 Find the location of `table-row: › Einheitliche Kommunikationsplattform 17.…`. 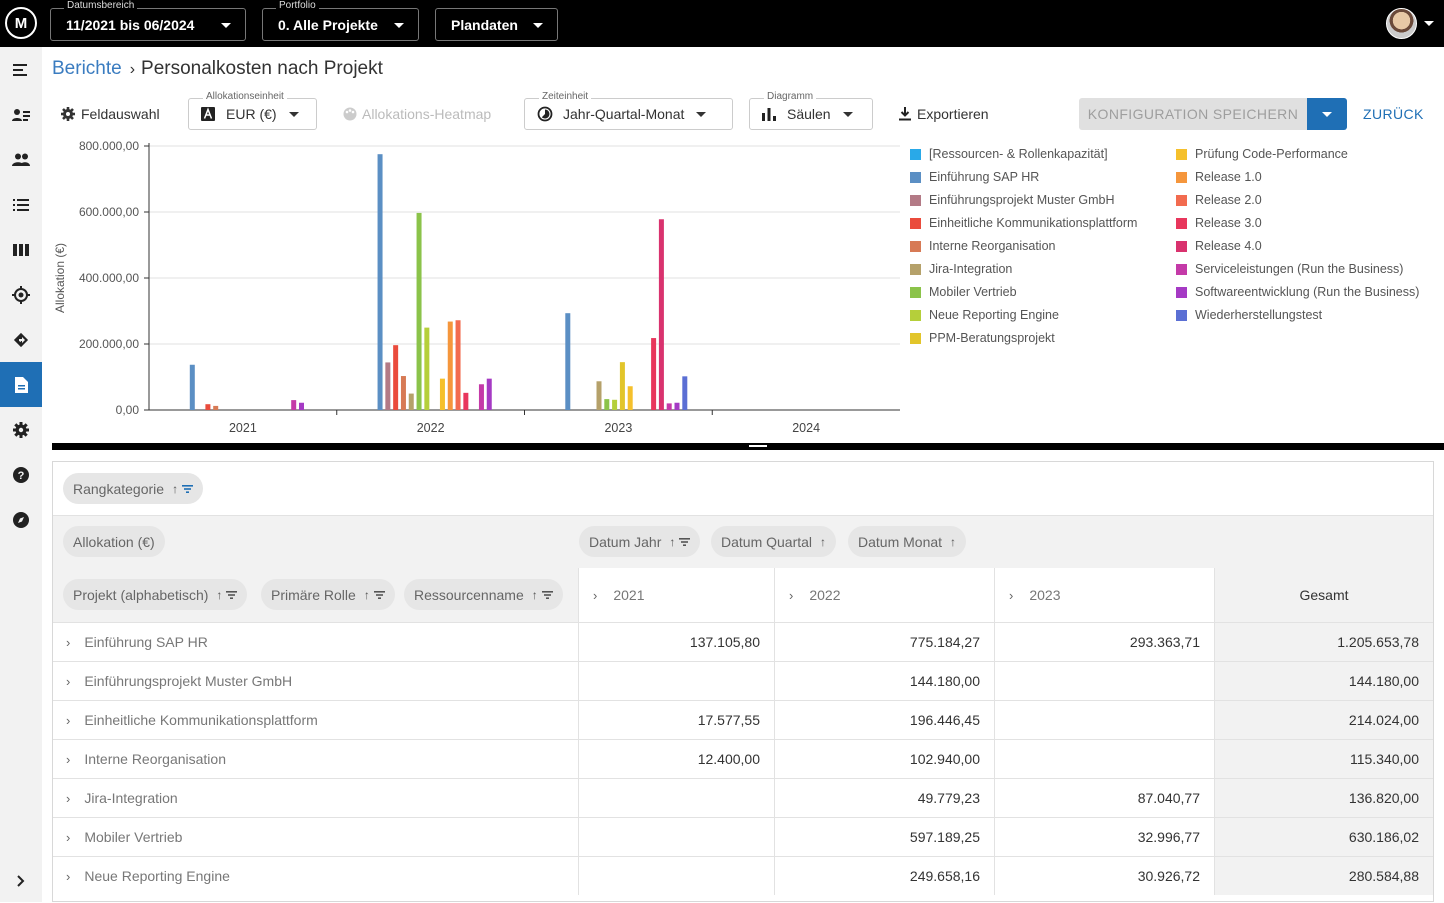

table-row: › Einheitliche Kommunikationsplattform 17.… is located at coordinates (743, 719).